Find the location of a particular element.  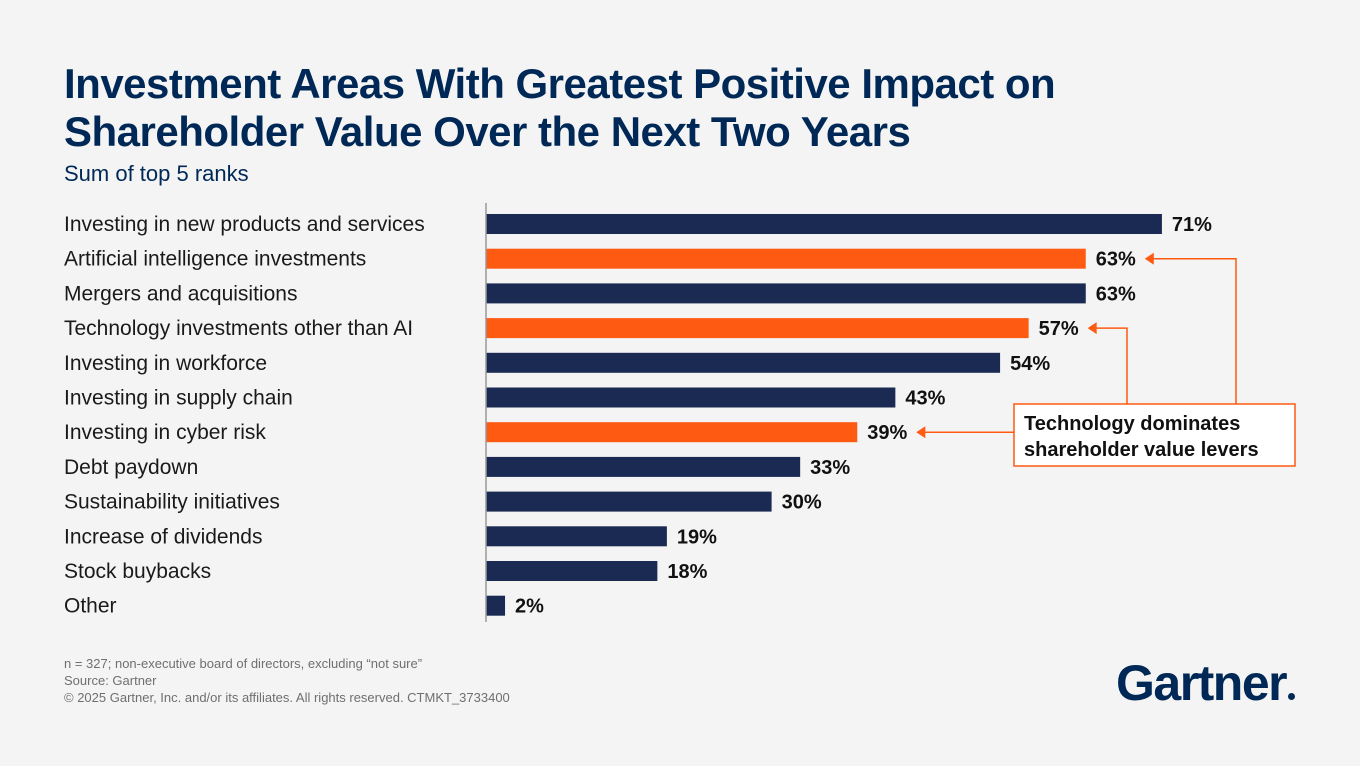

category-label: Technology investments other than AI is located at coordinates (238, 328).